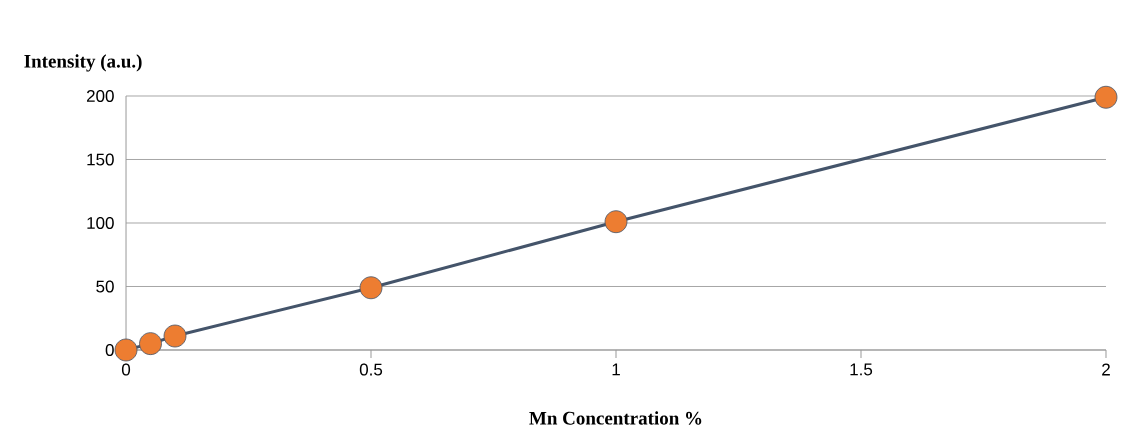 This screenshot has width=1142, height=438. Describe the element at coordinates (100, 159) in the screenshot. I see `y-tick-label: 150` at that location.